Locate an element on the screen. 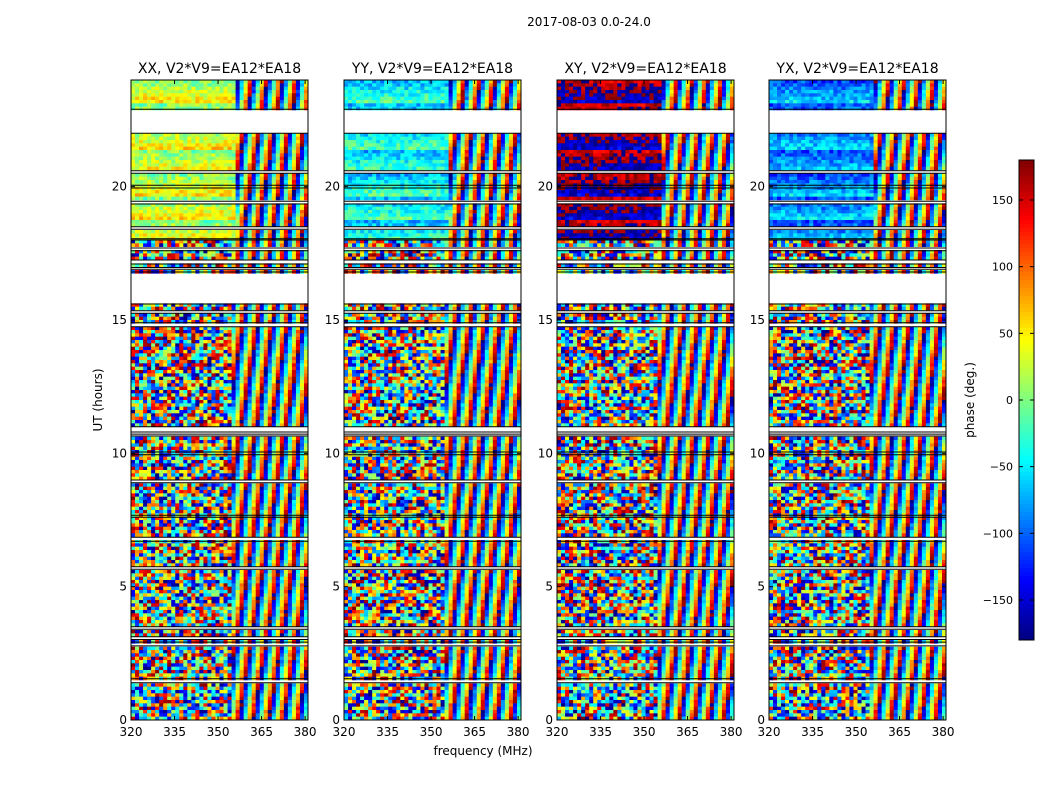 This screenshot has height=800, width=1050. panel-title: YY, V2*V9=EA12*EA18 is located at coordinates (432, 69).